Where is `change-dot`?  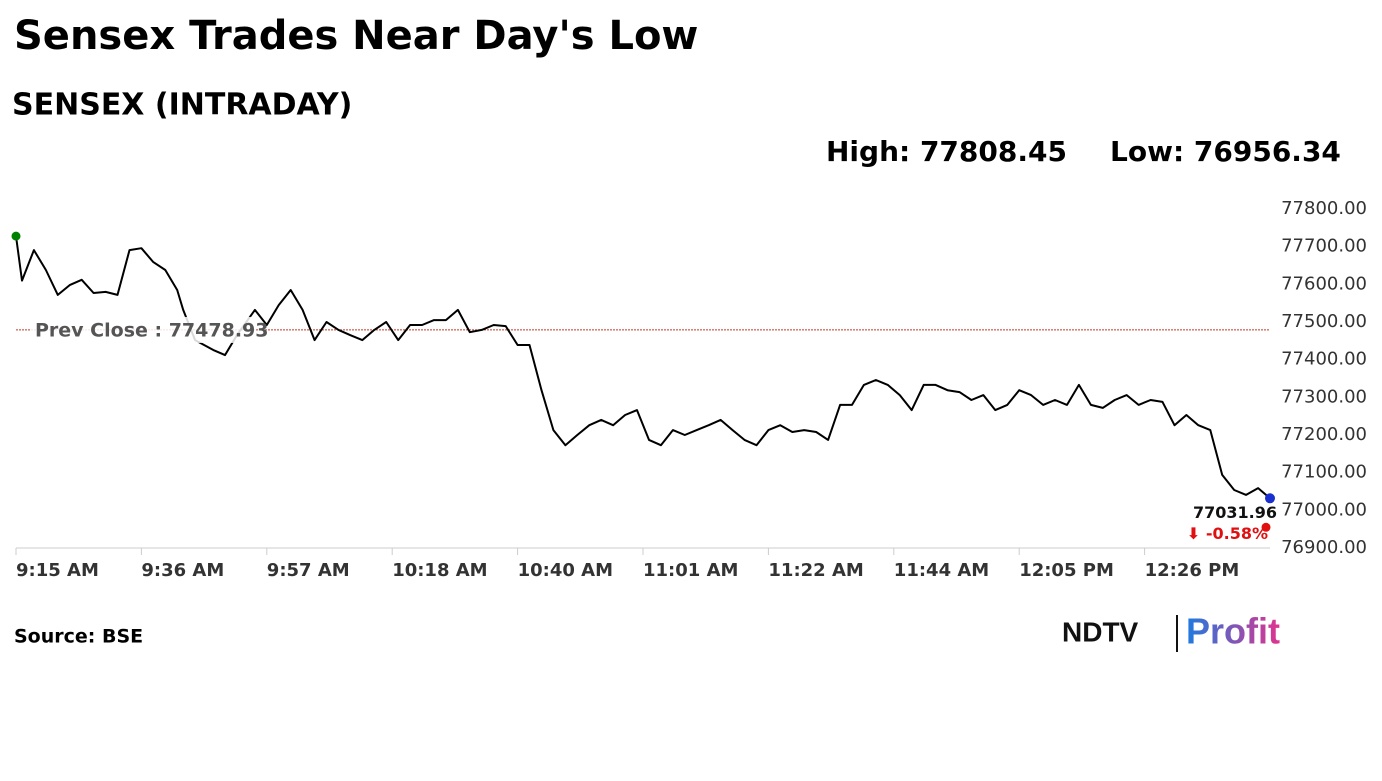 change-dot is located at coordinates (1266, 527).